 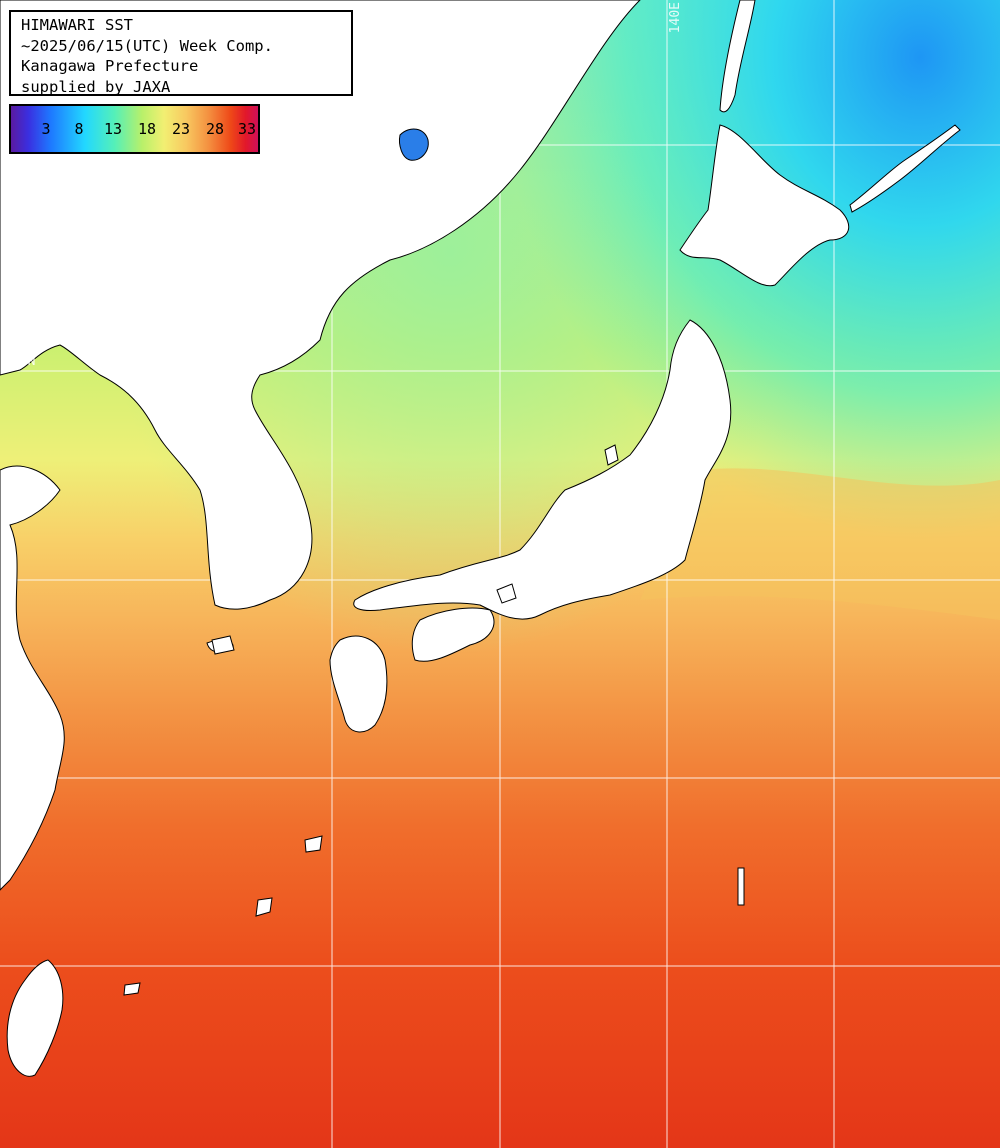 I want to click on colorbar-tick: 13, so click(x=113, y=129).